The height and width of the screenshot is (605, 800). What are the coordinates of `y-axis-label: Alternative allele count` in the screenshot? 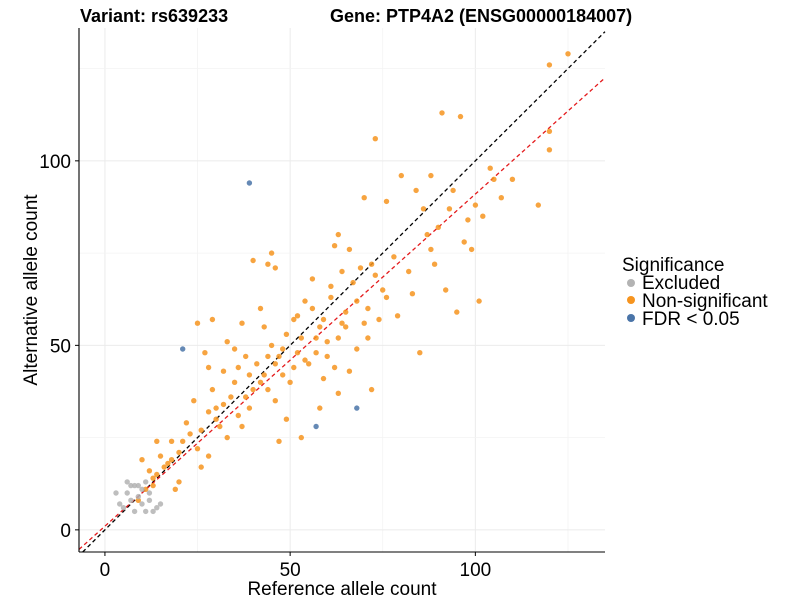 It's located at (31, 290).